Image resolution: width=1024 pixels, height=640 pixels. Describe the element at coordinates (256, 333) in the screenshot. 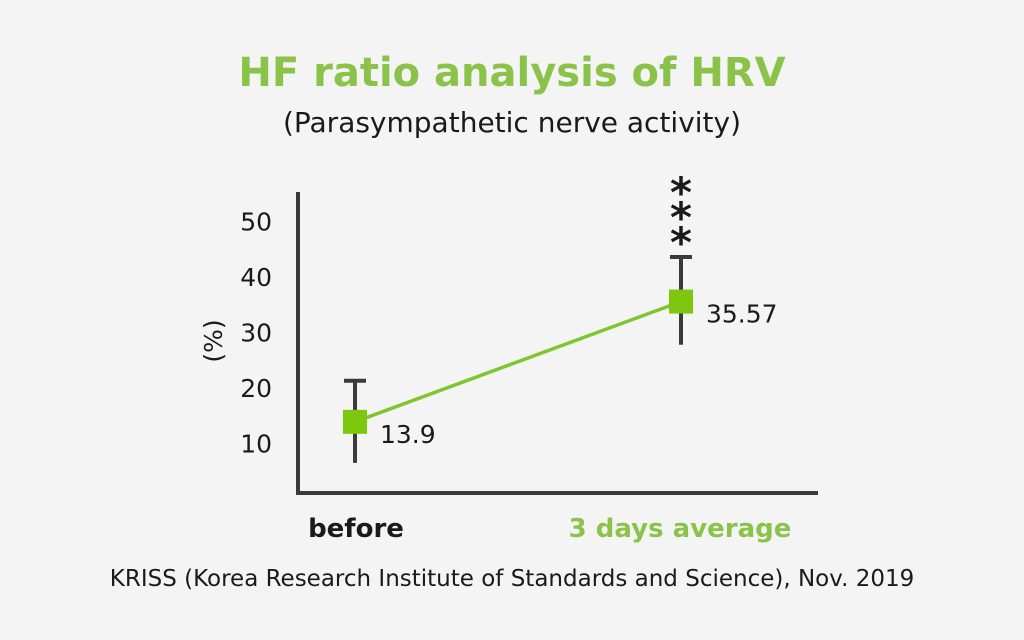

I see `y-tick-label-30: 30` at that location.